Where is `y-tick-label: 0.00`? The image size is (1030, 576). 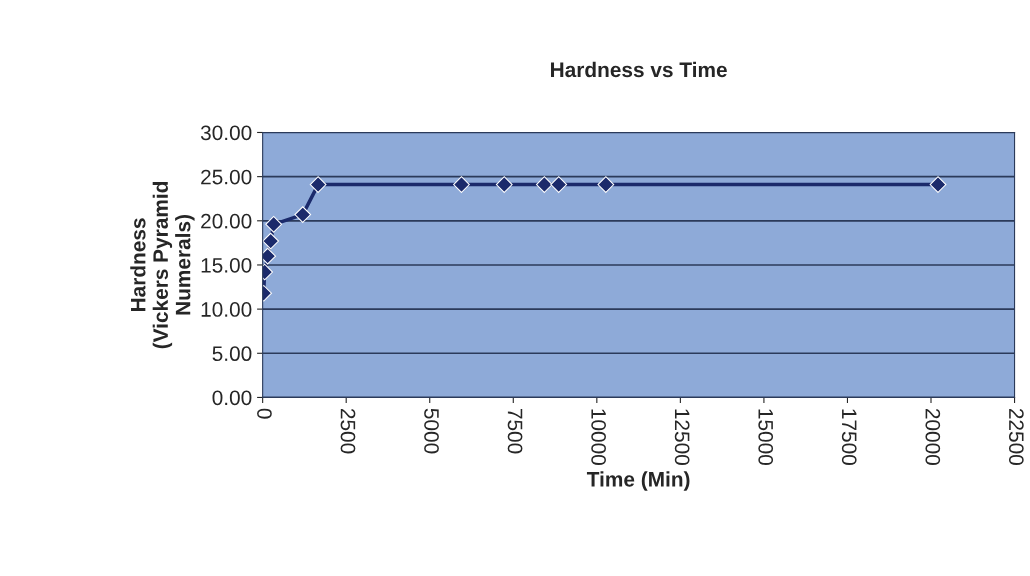 y-tick-label: 0.00 is located at coordinates (232, 398).